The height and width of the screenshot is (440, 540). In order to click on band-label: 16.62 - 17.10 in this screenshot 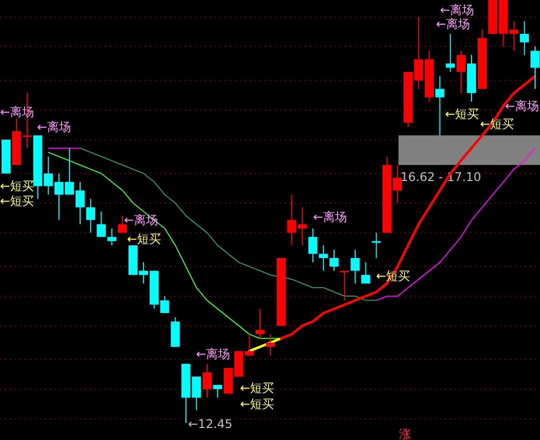, I will do `click(441, 177)`.